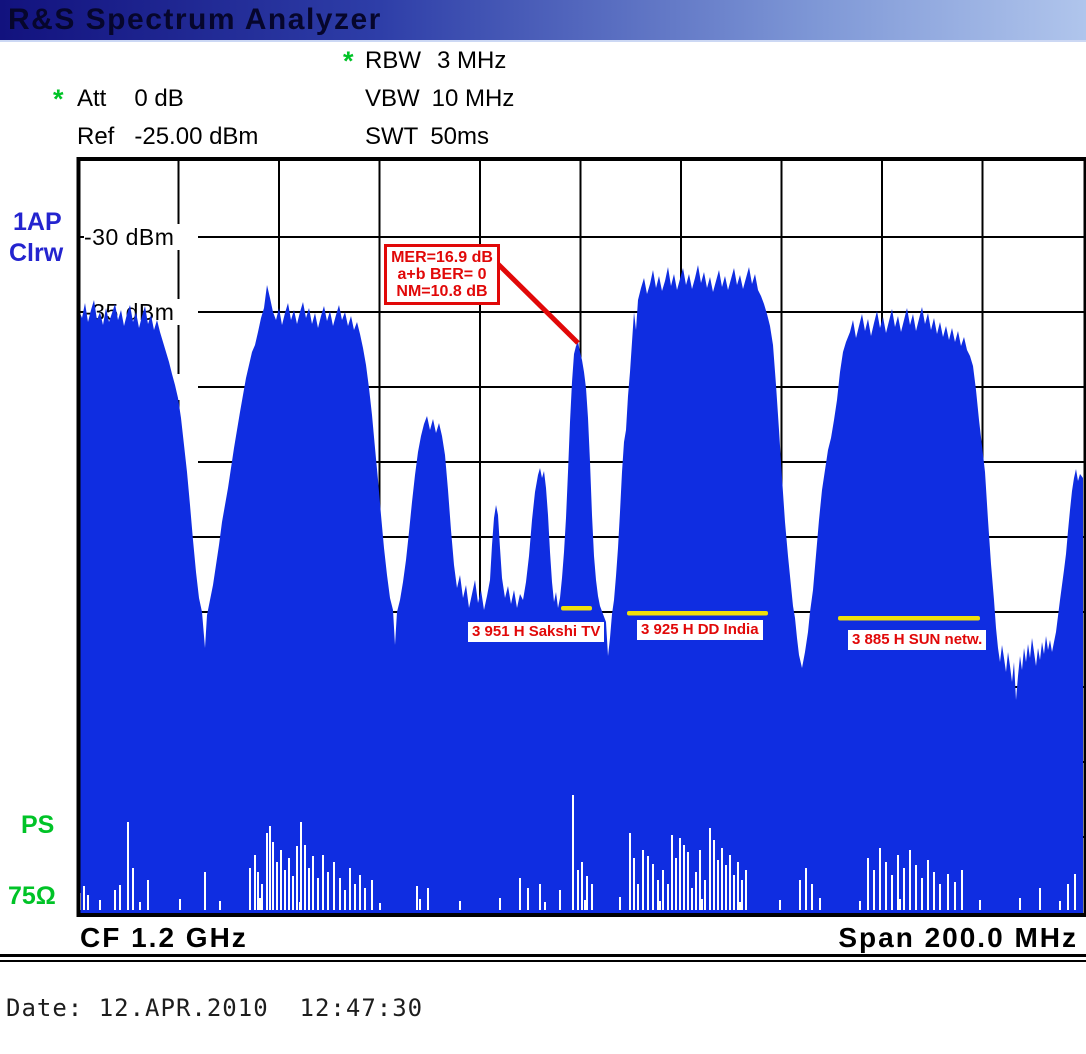 This screenshot has height=1054, width=1086. What do you see at coordinates (393, 60) in the screenshot?
I see `rbw-label: RBW` at bounding box center [393, 60].